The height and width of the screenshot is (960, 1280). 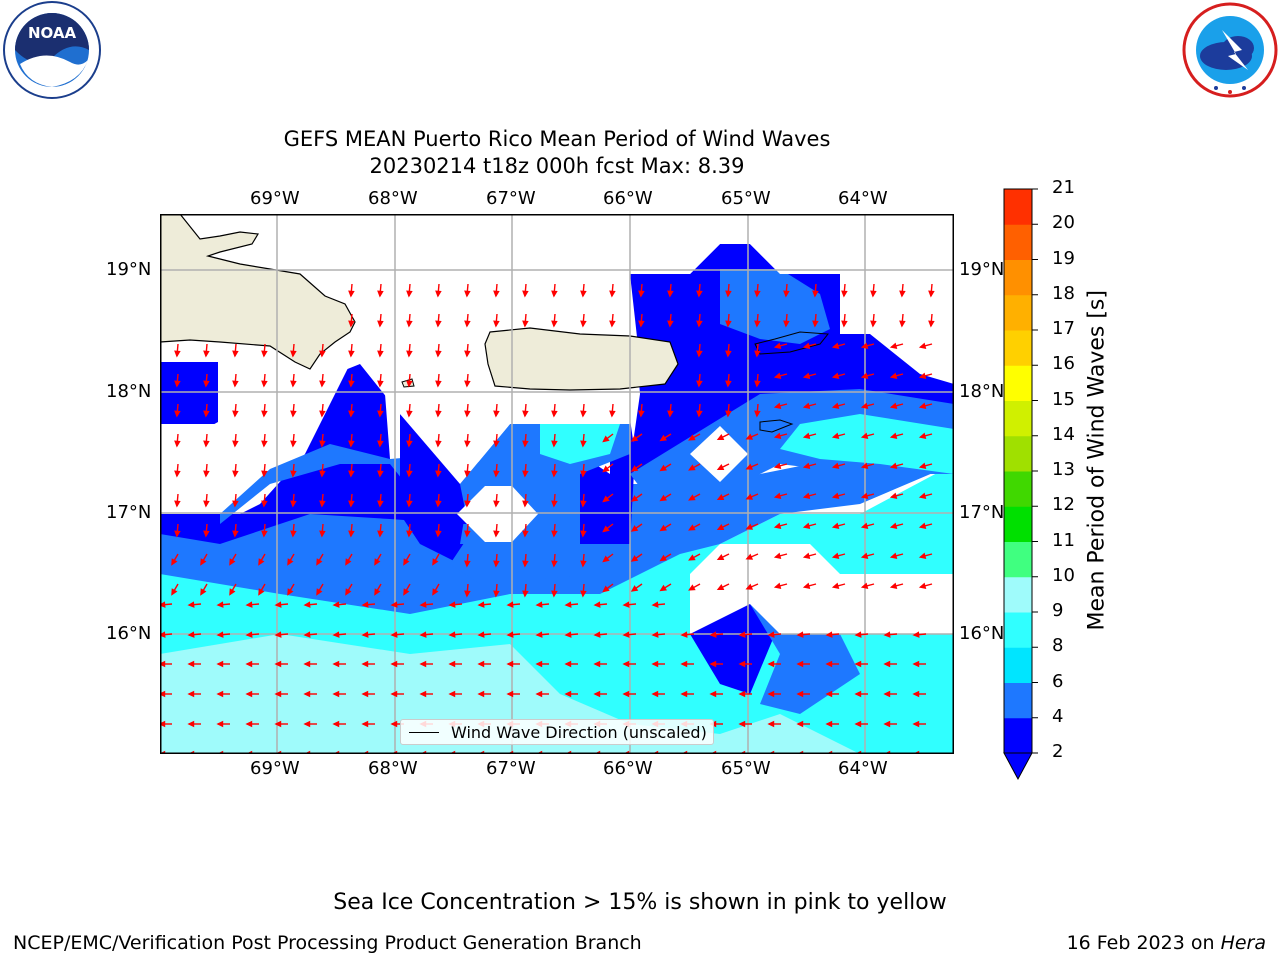 I want to click on legend-label: Wind Wave Direction (unscaled), so click(x=579, y=732).